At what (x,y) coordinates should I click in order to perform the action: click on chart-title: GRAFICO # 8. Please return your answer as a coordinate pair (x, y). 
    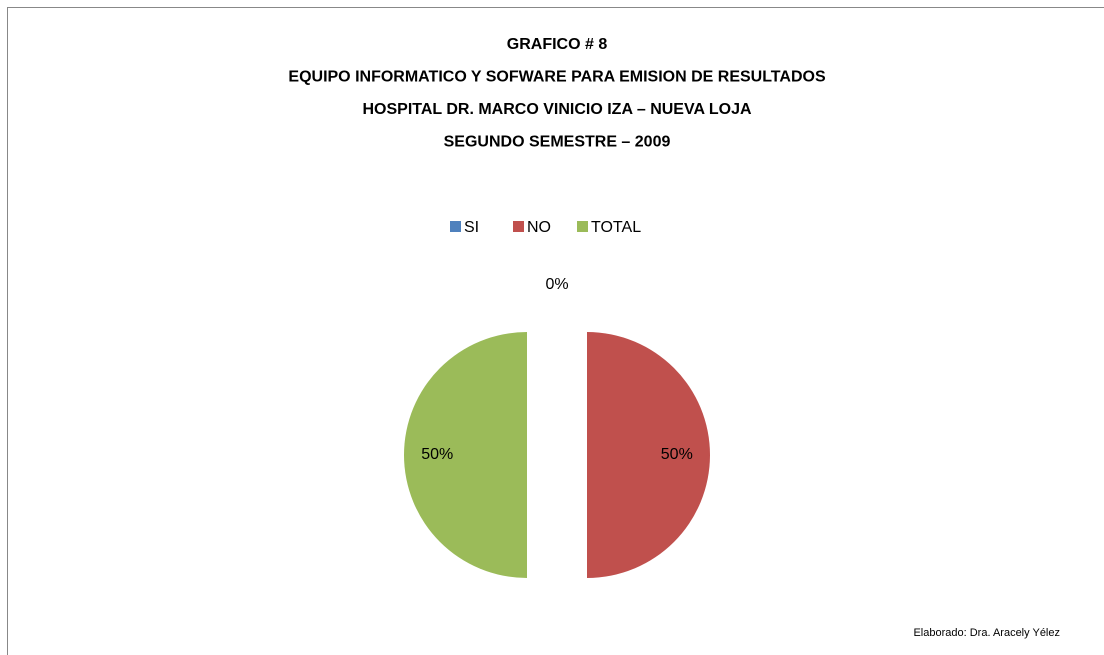
    Looking at the image, I should click on (557, 44).